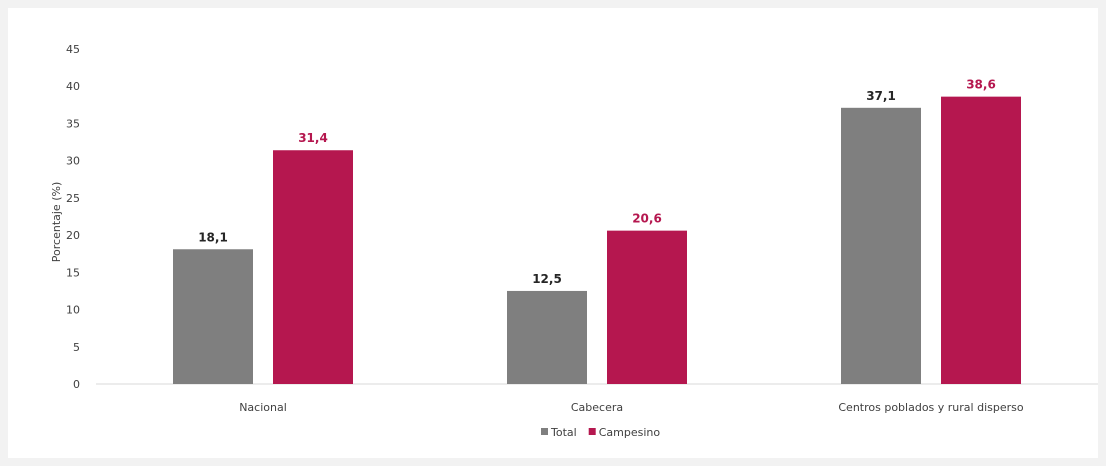 The image size is (1106, 466). I want to click on legend: Total Campesino, so click(600, 432).